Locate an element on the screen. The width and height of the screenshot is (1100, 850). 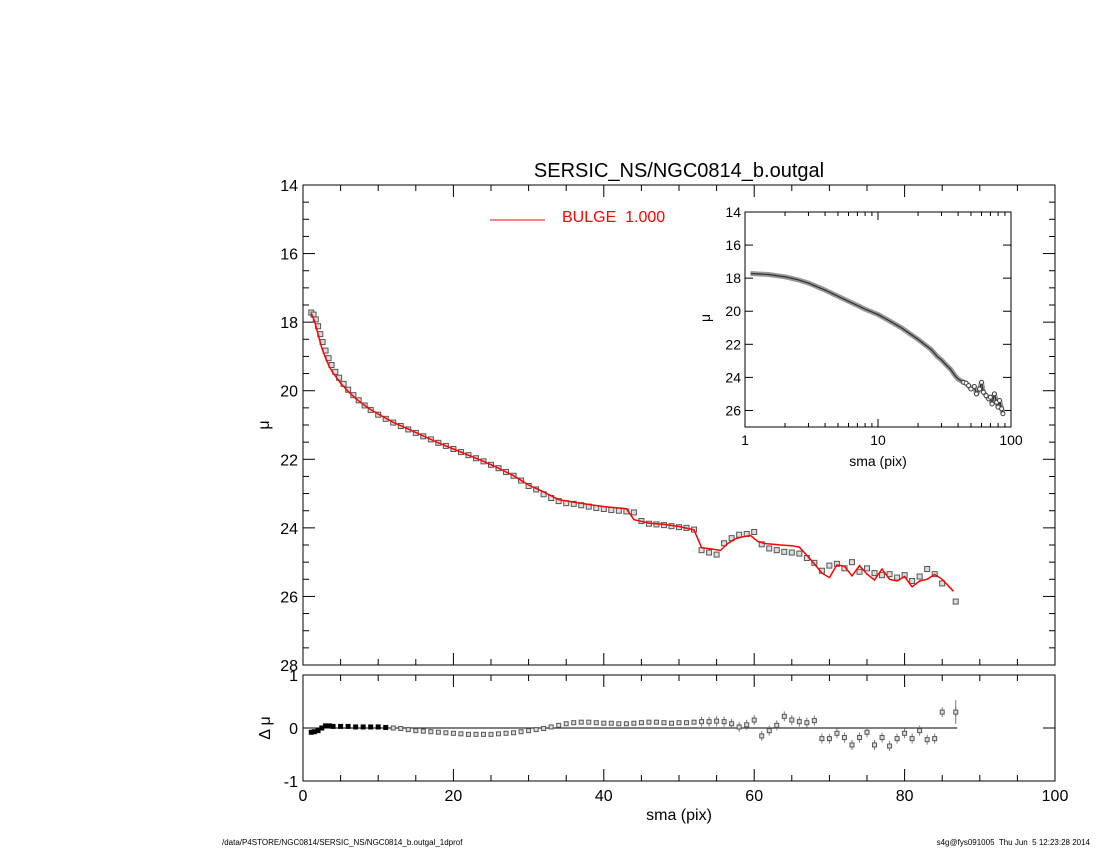
residual-plot: 10-1 0 20 40 60 80 100 sma (pix) Δ μ is located at coordinates (662, 746).